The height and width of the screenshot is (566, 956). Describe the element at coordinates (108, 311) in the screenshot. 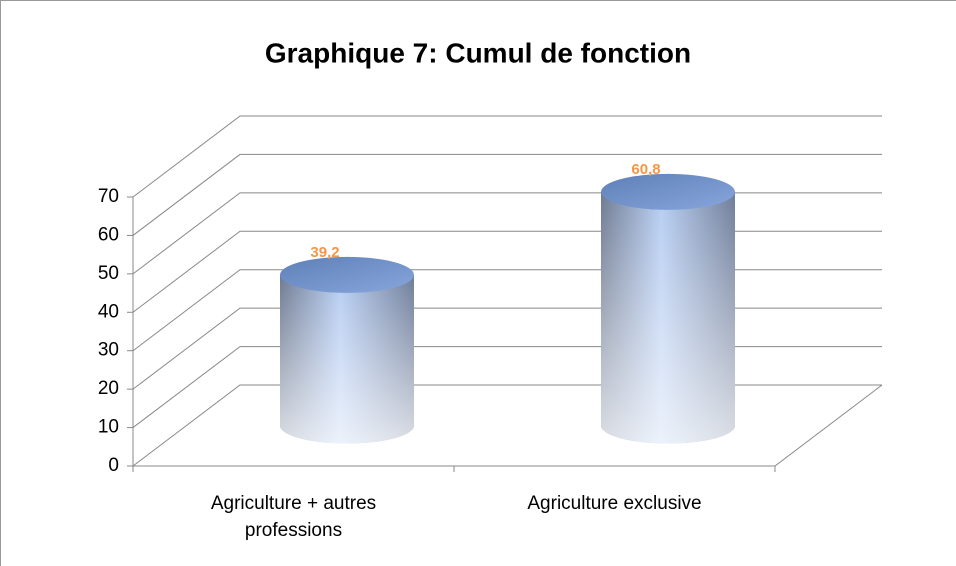

I see `y-tick-label: 40` at that location.